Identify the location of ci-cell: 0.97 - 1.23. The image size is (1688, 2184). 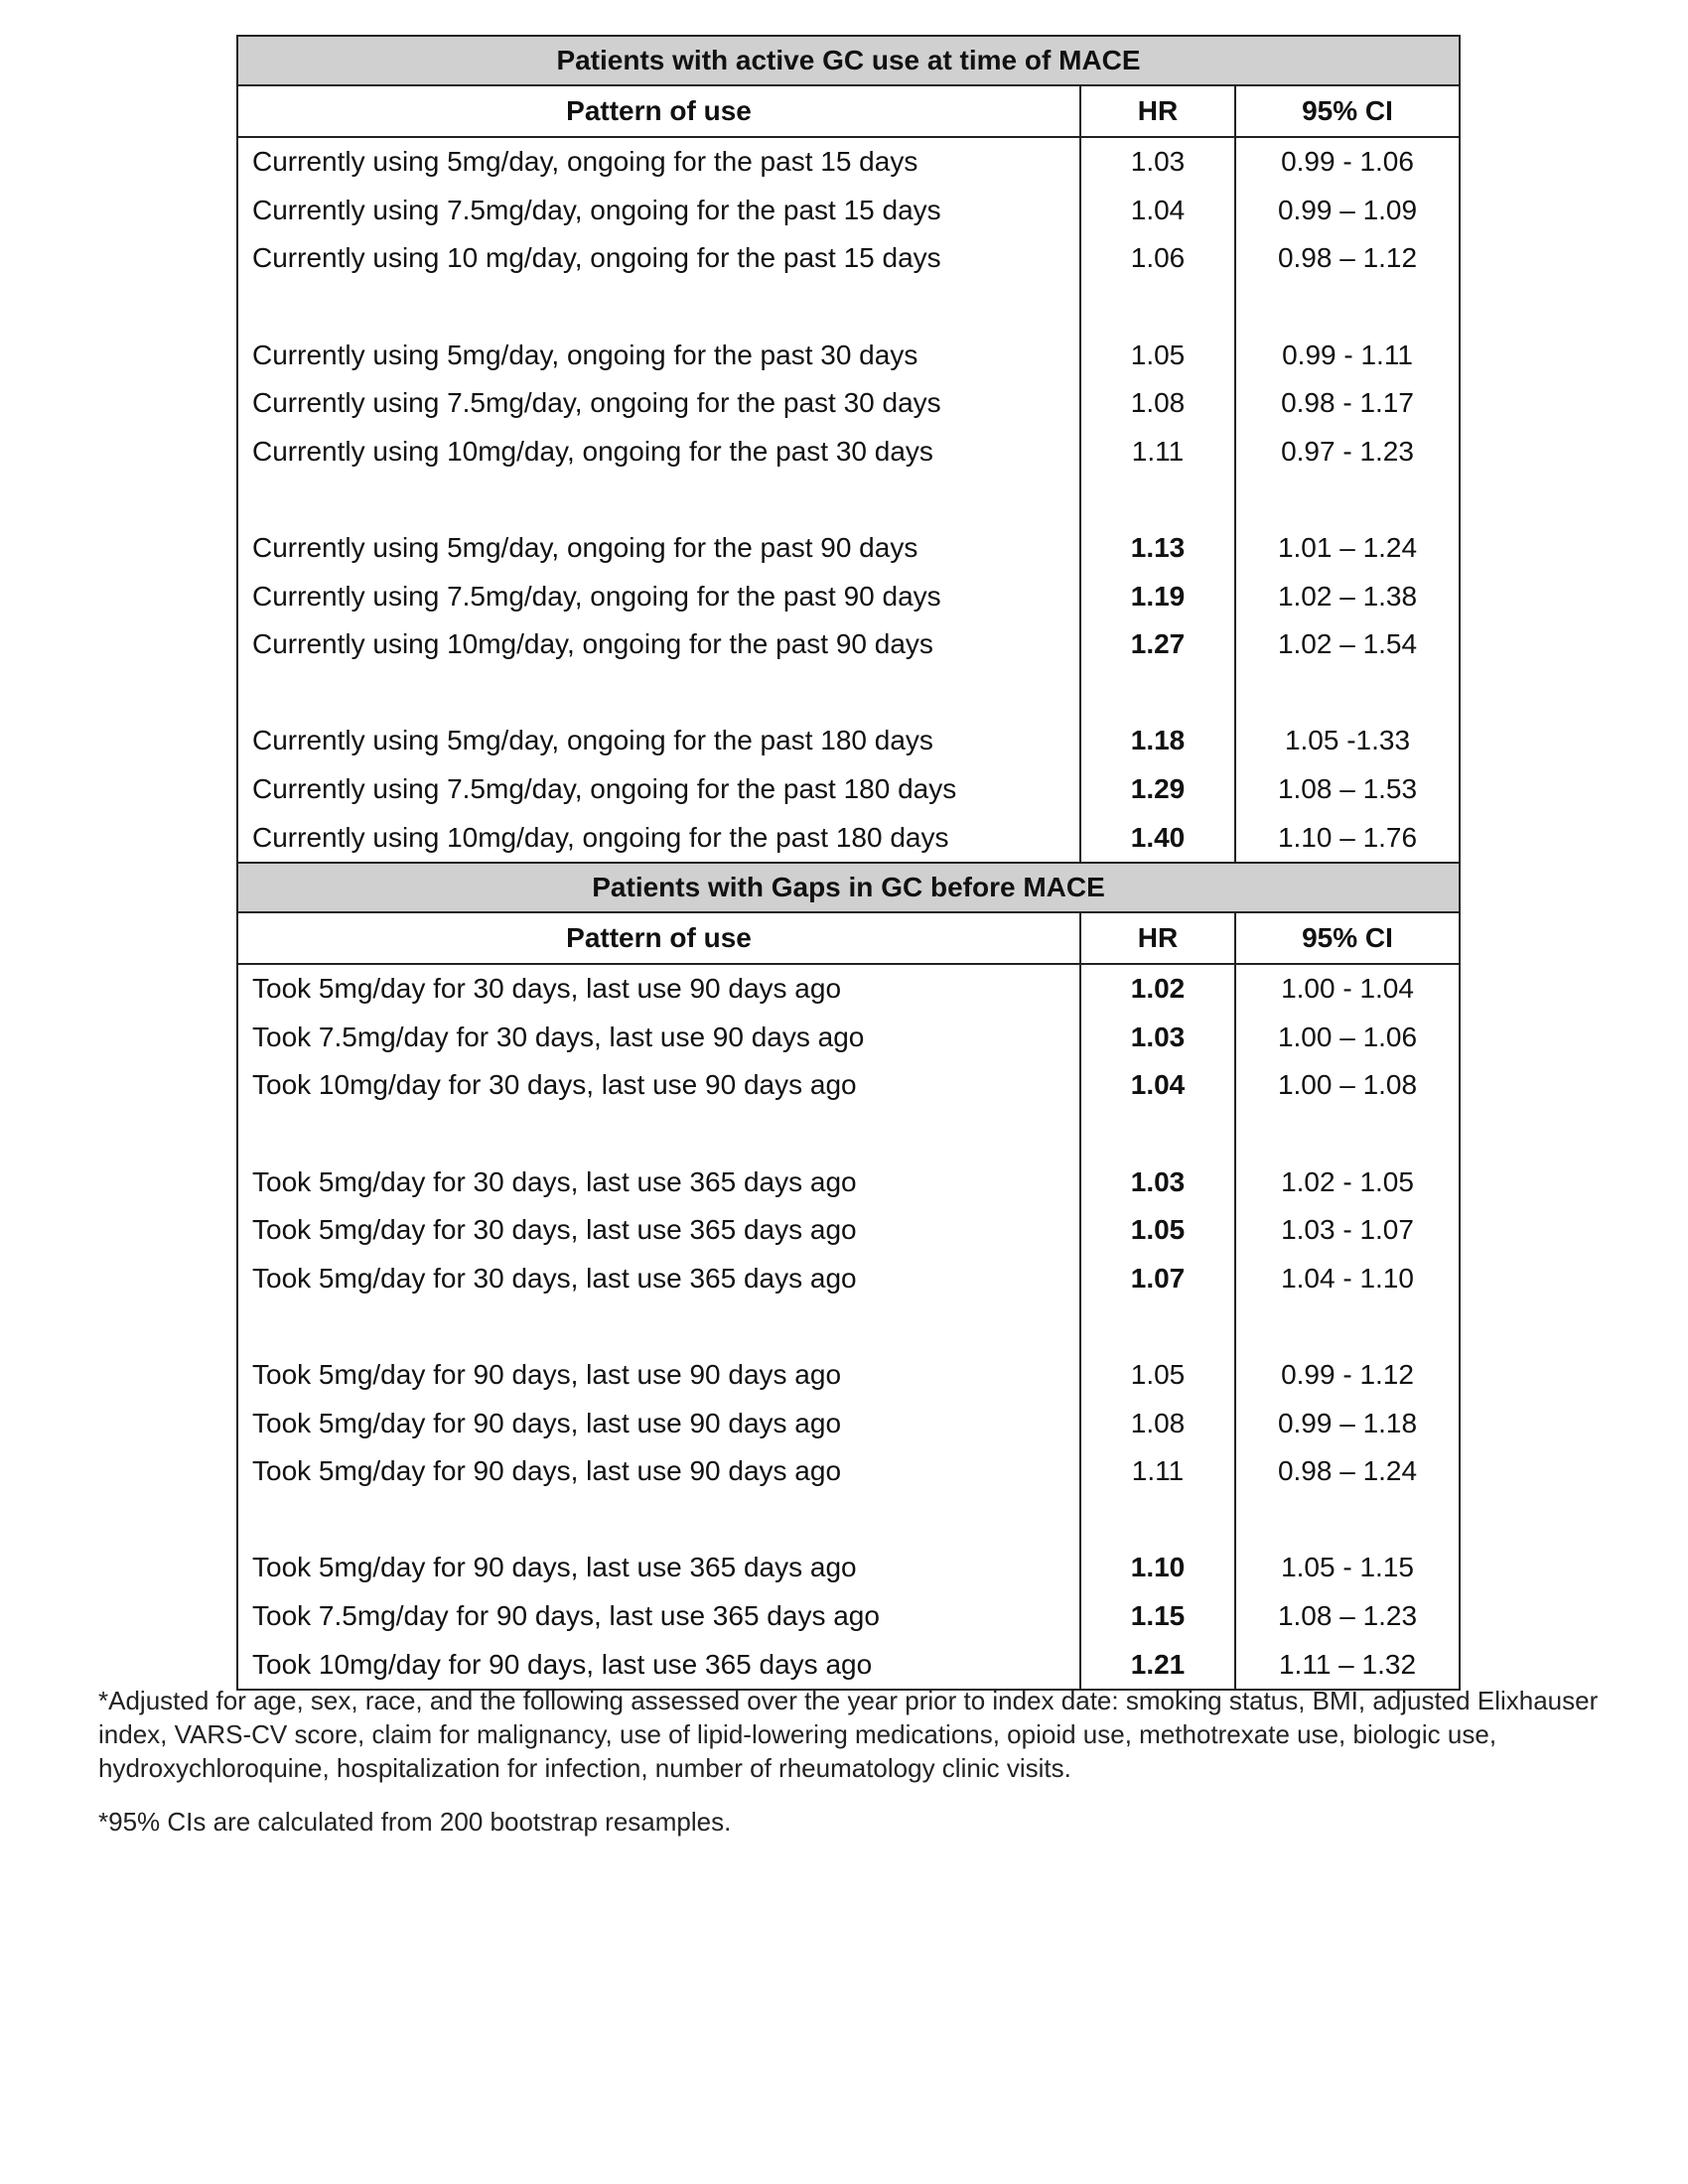
(1347, 452).